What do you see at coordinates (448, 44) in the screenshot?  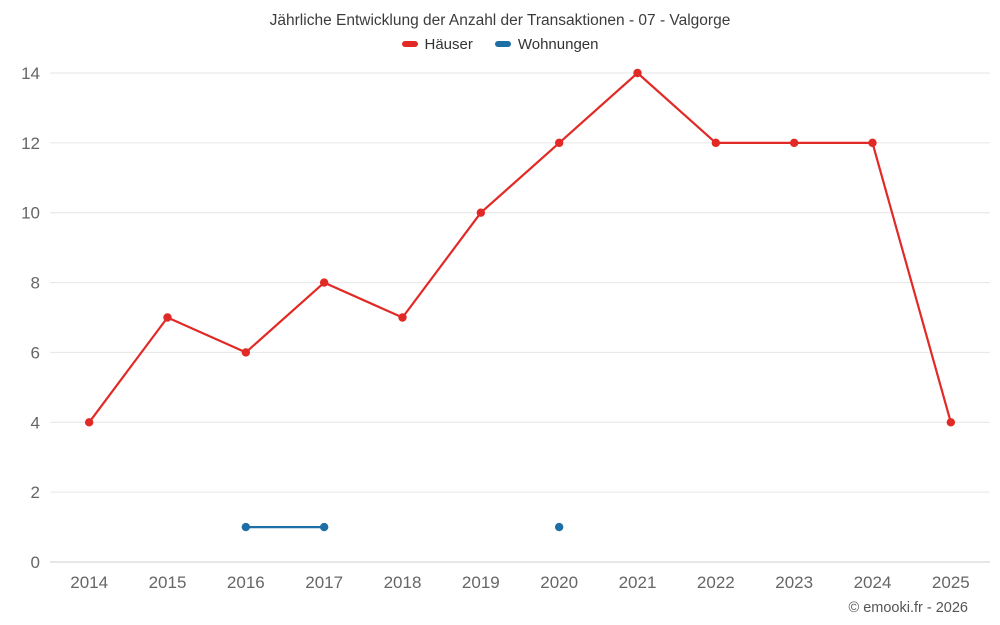 I see `legend-label-haeuser: Häuser` at bounding box center [448, 44].